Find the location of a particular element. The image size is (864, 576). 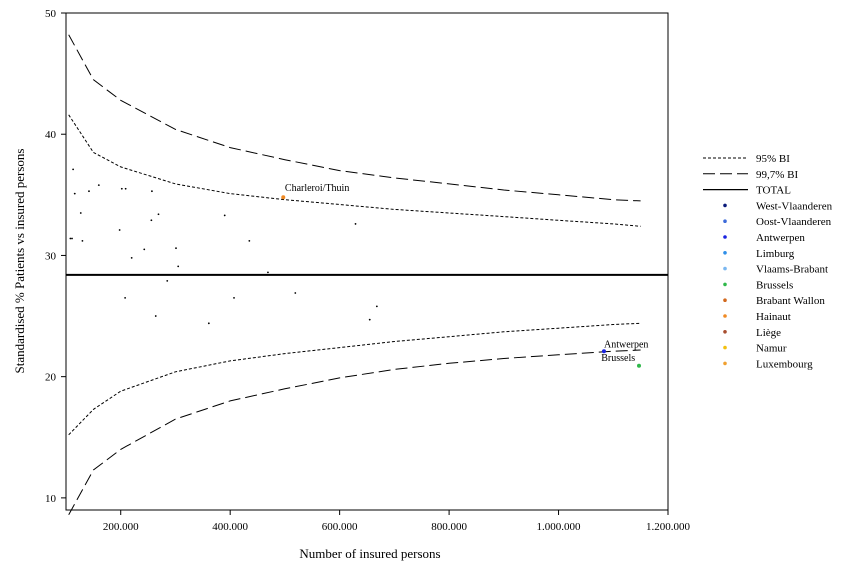

legend-series-6-label: Brabant Wallon is located at coordinates (790, 301).